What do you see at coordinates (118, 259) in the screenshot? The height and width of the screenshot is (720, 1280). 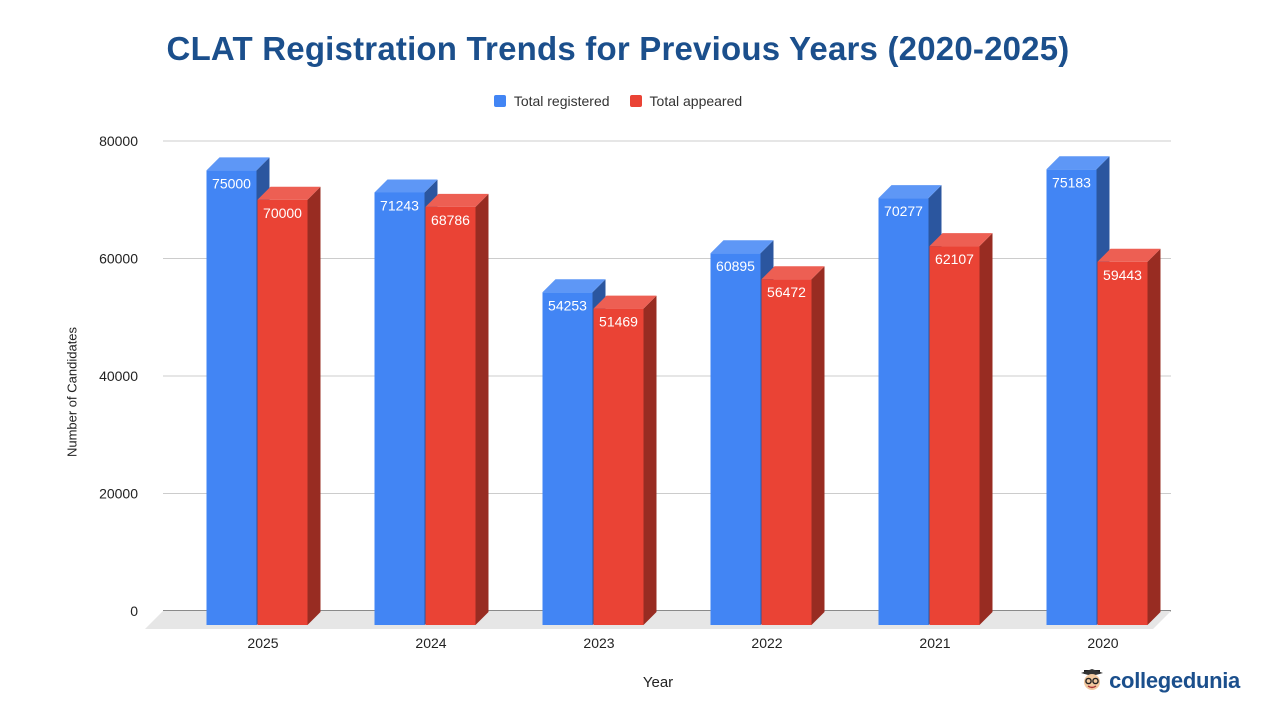 I see `y-tick-label: 60000` at bounding box center [118, 259].